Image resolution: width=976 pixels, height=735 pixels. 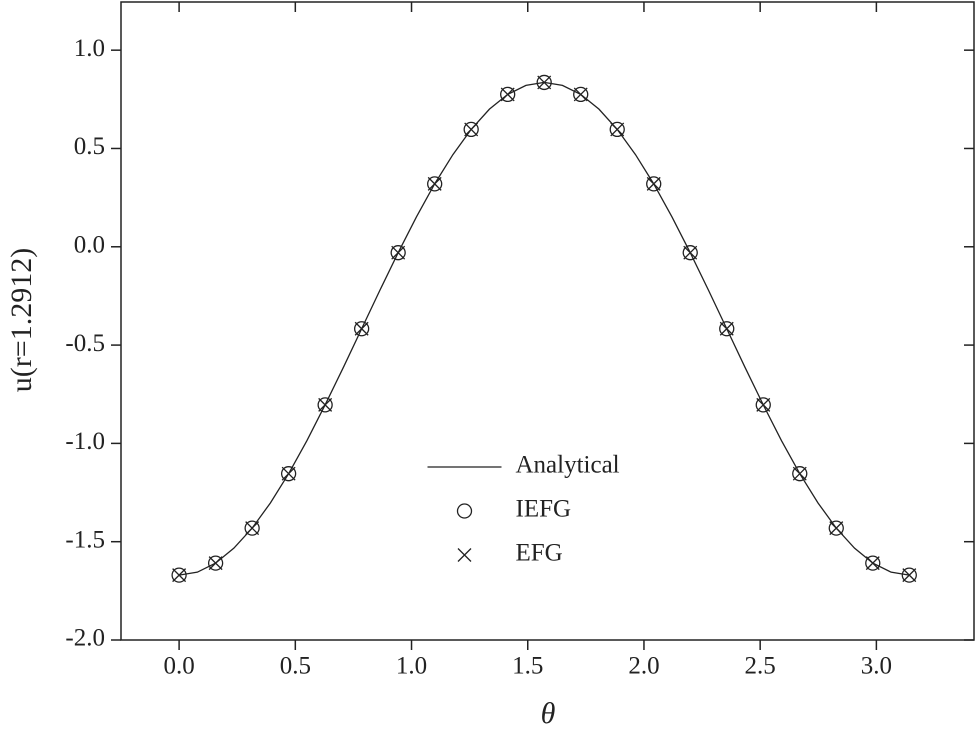 What do you see at coordinates (643, 666) in the screenshot?
I see `x-tick-label: 2.0` at bounding box center [643, 666].